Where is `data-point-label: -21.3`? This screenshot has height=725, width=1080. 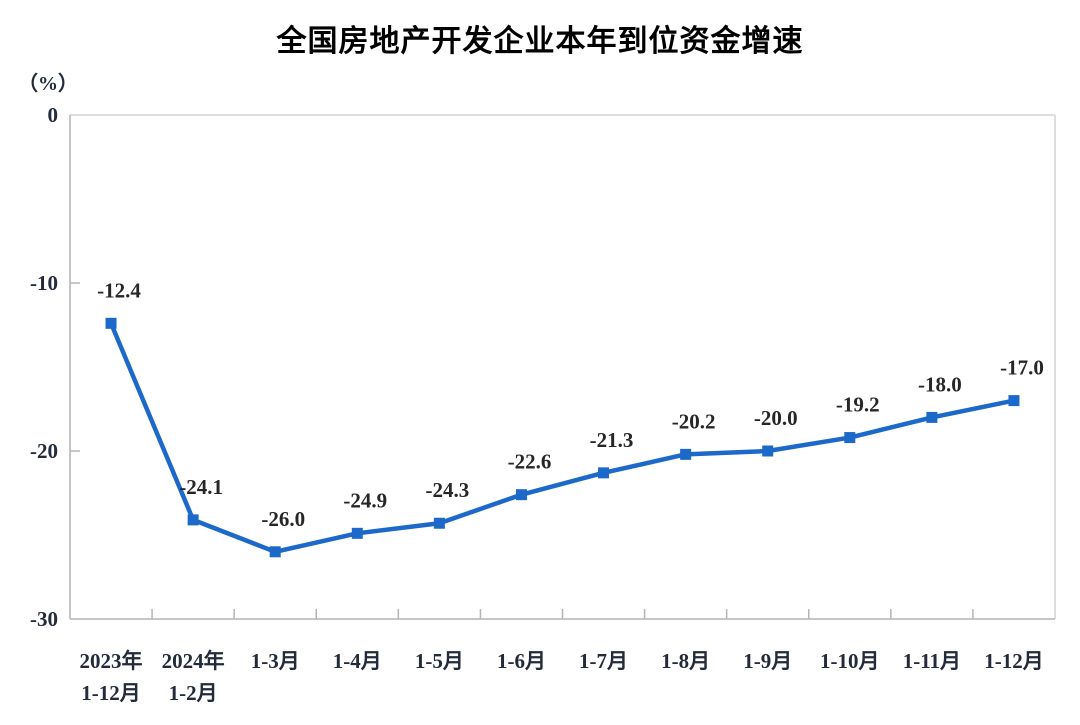
data-point-label: -21.3 is located at coordinates (612, 440).